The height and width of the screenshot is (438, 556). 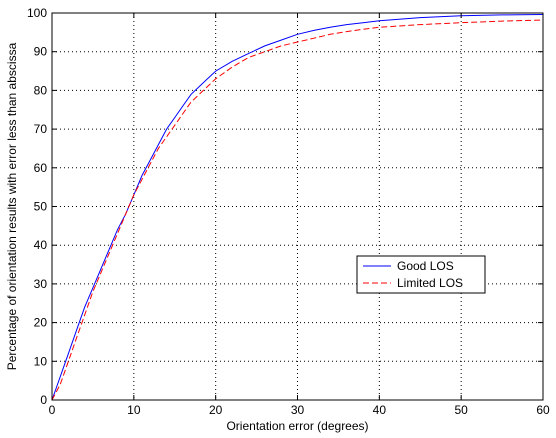 I want to click on x-tick-label: 20, so click(x=216, y=410).